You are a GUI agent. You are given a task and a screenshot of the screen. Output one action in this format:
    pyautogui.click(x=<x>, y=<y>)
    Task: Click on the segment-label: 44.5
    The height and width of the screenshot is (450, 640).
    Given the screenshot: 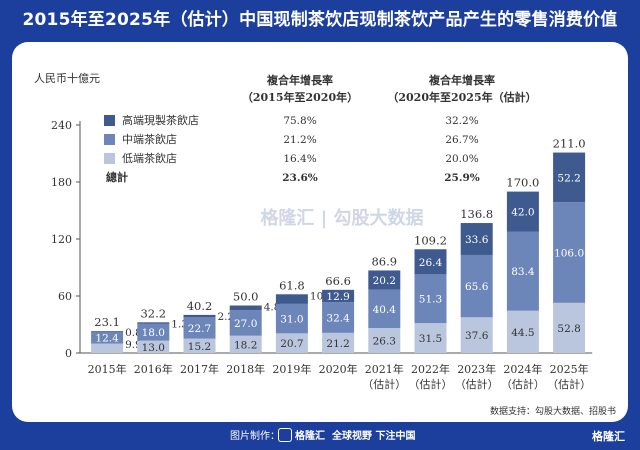 What is the action you would take?
    pyautogui.click(x=522, y=333)
    